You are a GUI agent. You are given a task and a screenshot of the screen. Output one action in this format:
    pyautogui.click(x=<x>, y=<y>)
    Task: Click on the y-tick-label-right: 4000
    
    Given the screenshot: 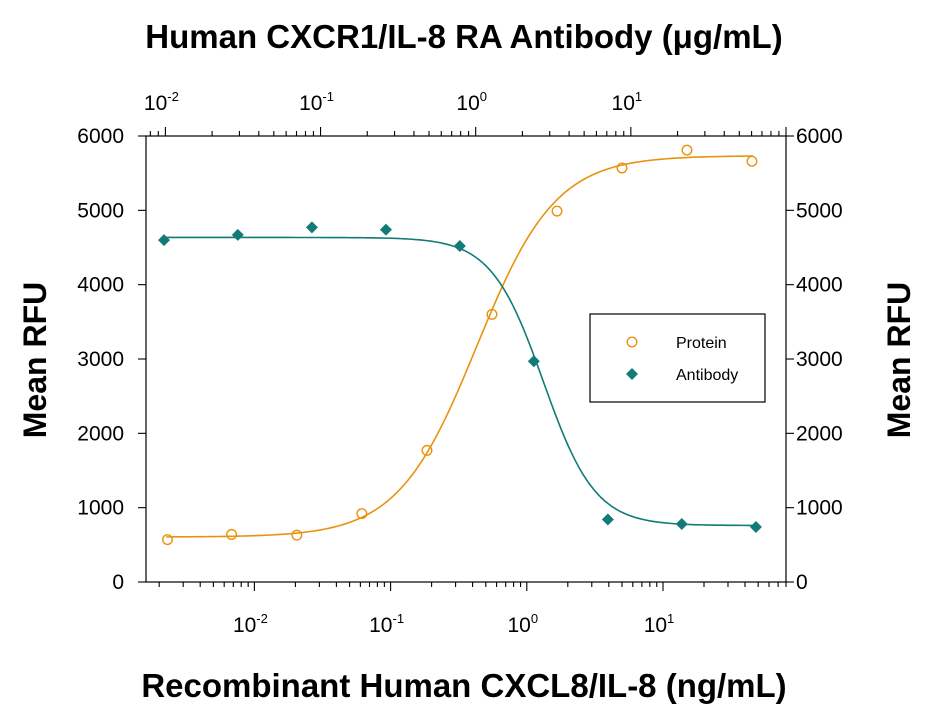 What is the action you would take?
    pyautogui.click(x=819, y=285)
    